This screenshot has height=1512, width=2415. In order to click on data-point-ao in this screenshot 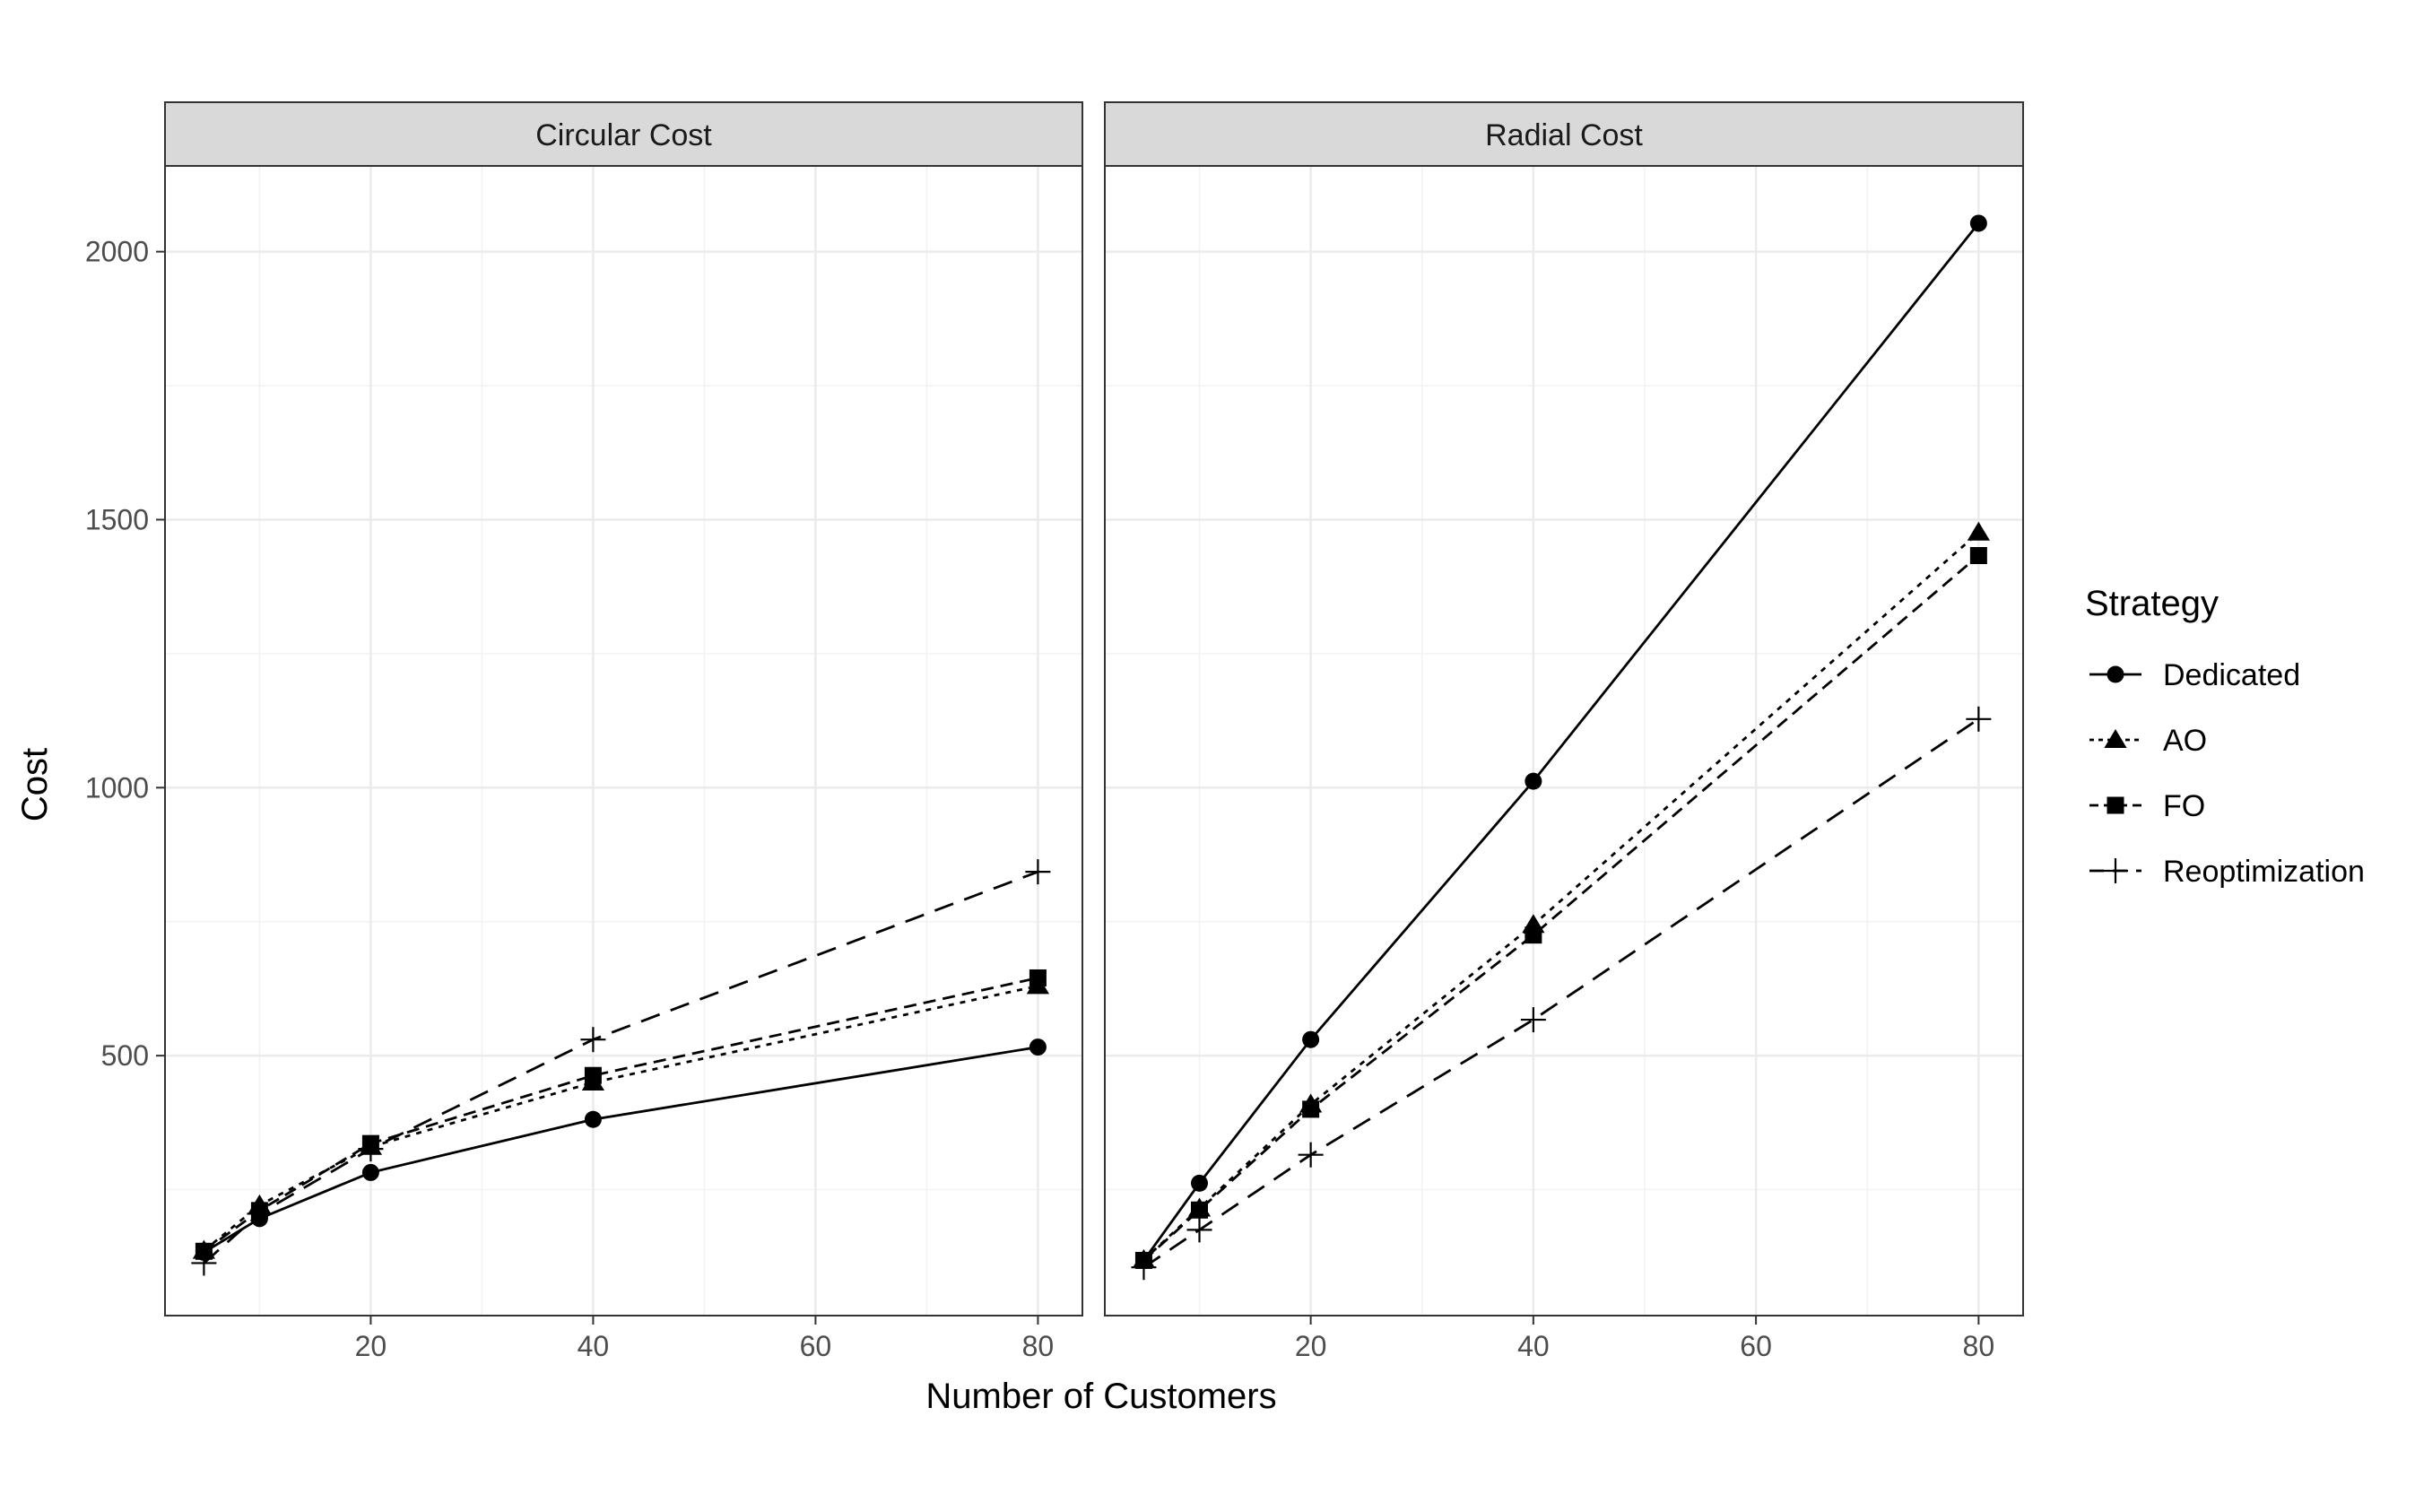, I will do `click(1978, 531)`.